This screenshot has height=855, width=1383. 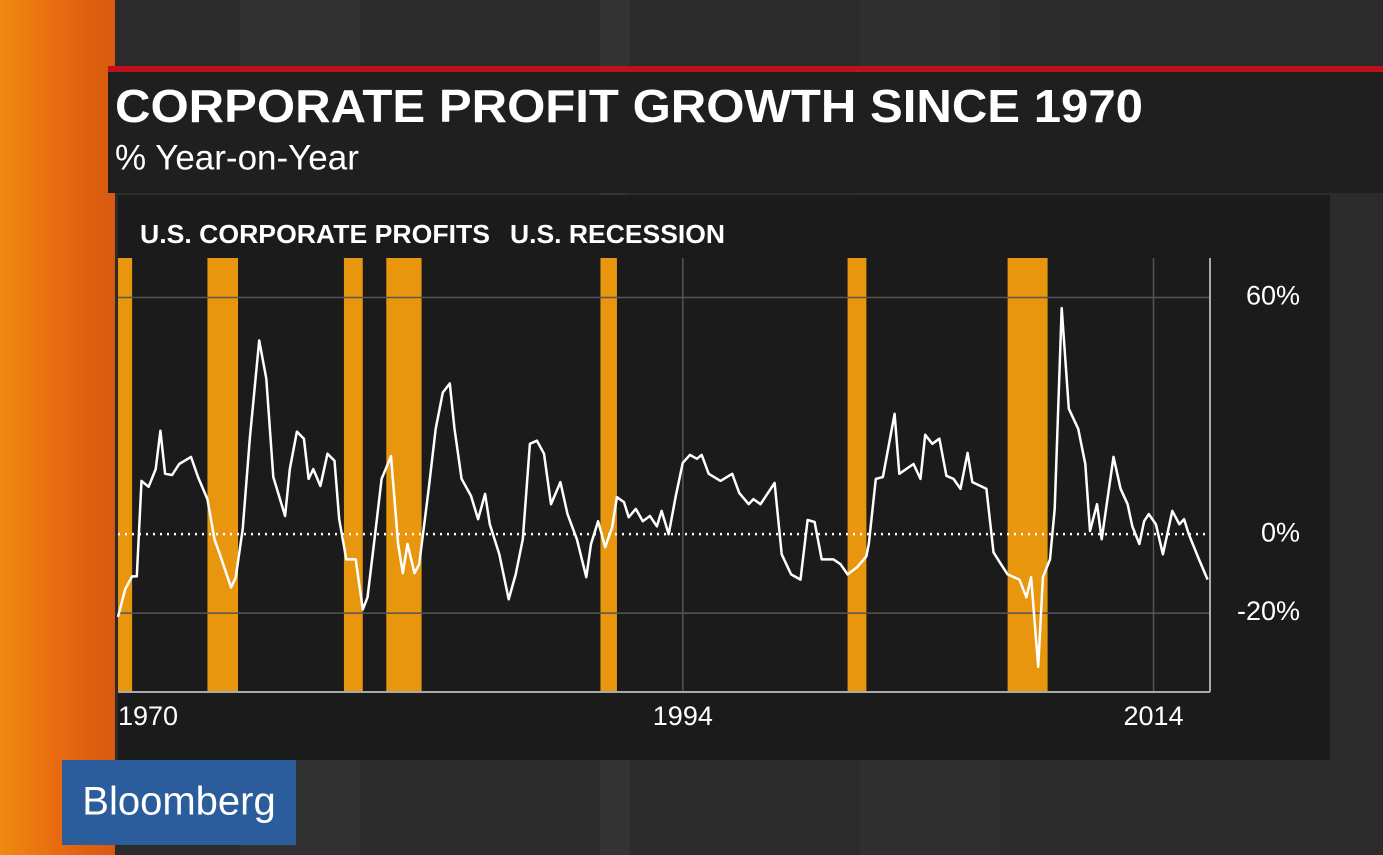 I want to click on legend-entry: U.S. RECESSION, so click(x=617, y=234).